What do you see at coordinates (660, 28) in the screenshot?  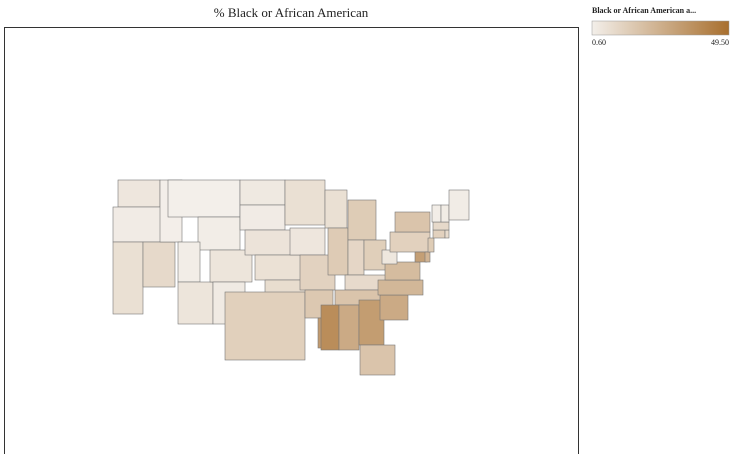 I see `colorbar` at bounding box center [660, 28].